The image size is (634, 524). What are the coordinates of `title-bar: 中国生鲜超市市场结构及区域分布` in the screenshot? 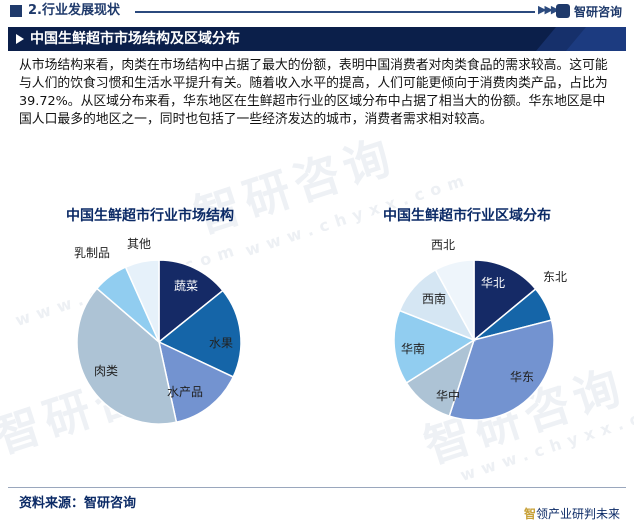 It's located at (317, 39).